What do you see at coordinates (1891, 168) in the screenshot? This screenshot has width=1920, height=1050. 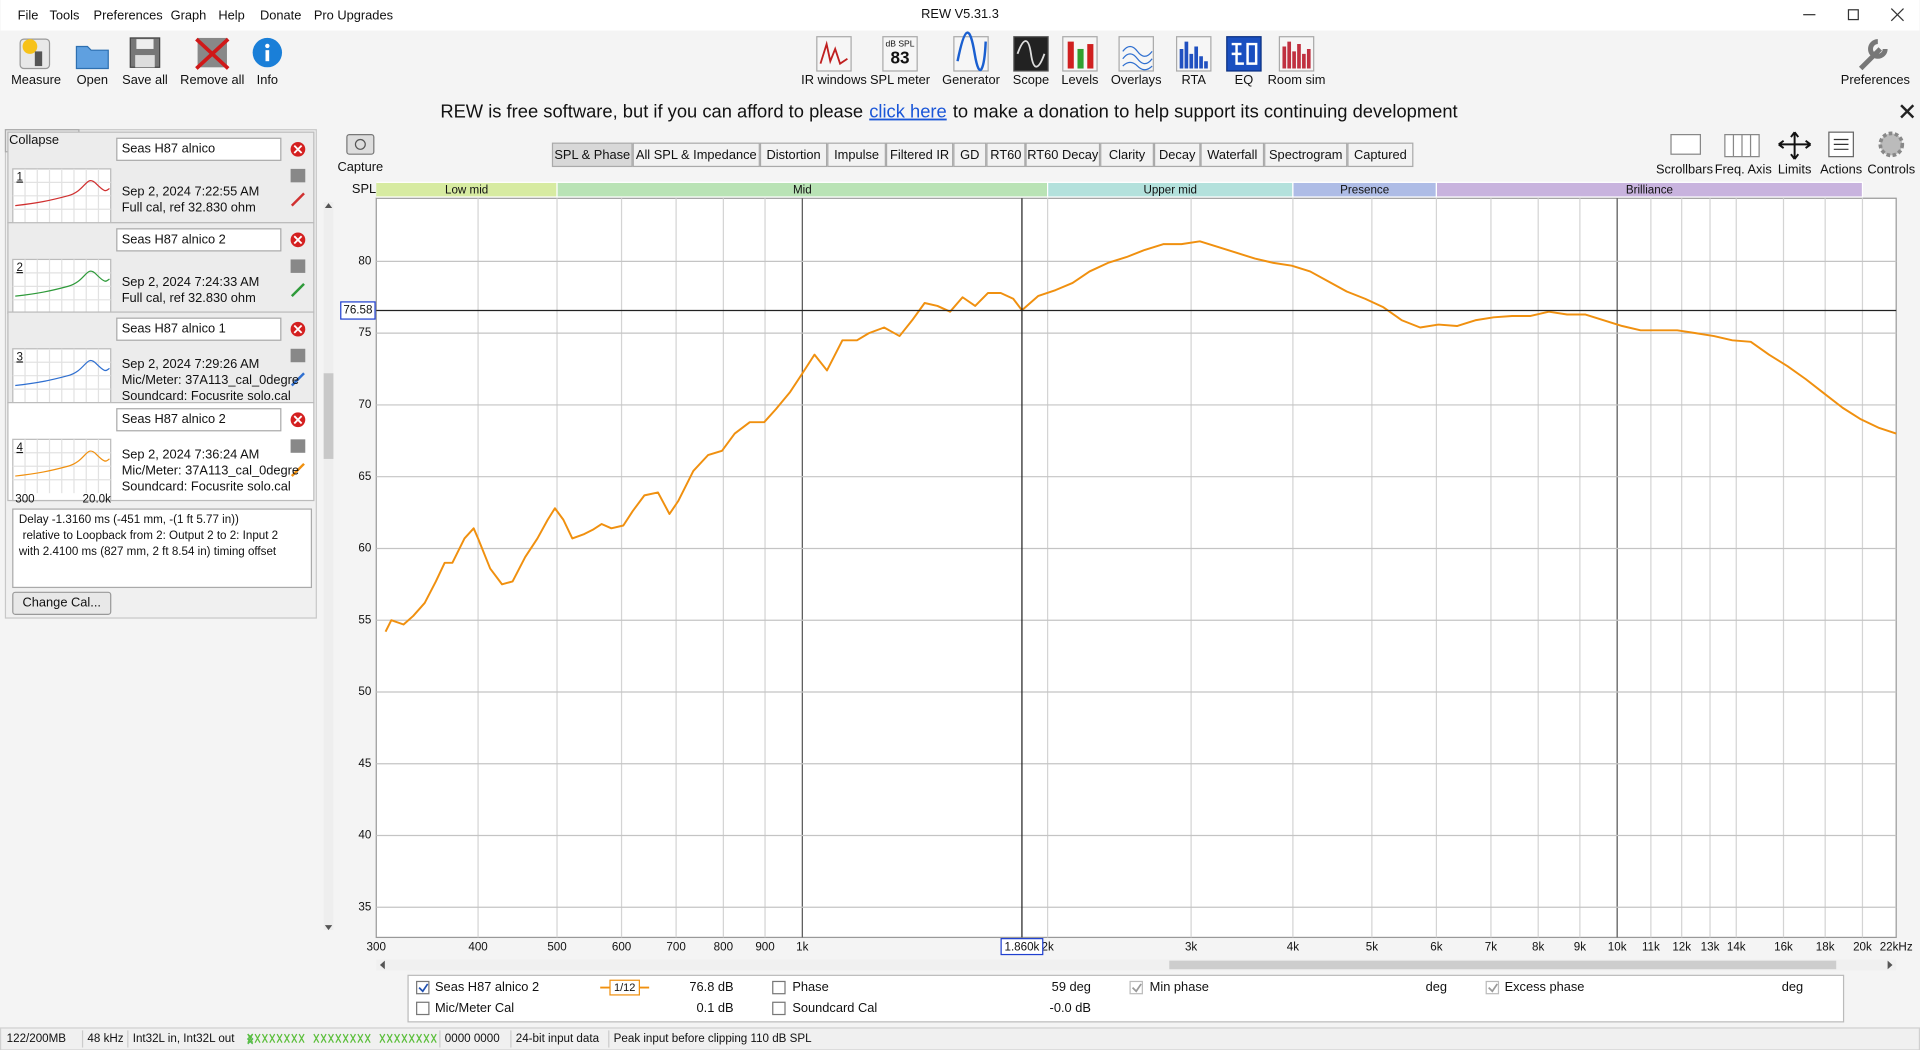 I see `graph-tool-label: Controls` at bounding box center [1891, 168].